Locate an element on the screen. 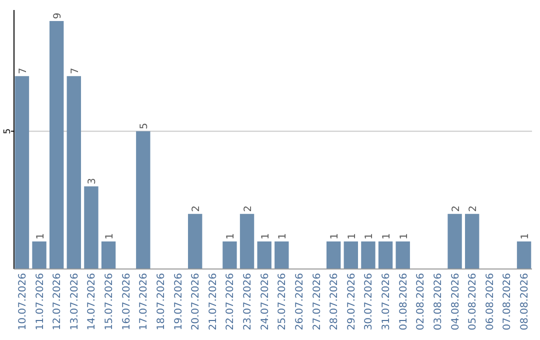 This screenshot has width=540, height=340. x-tick-label: 10.07.2026 is located at coordinates (22, 301).